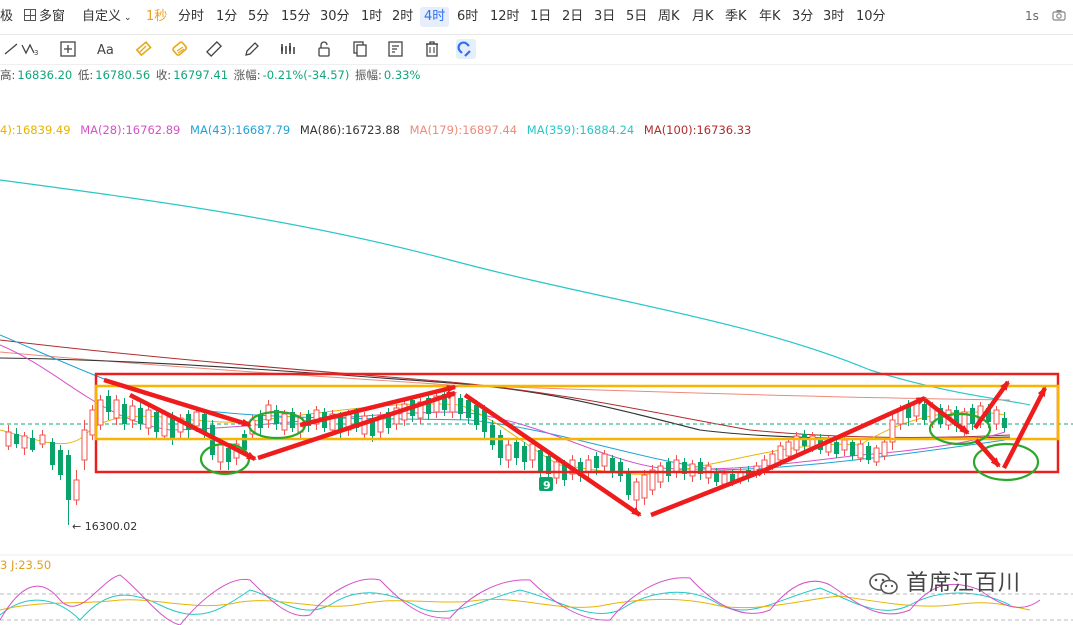  I want to click on bar-chart-icon, so click(288, 49).